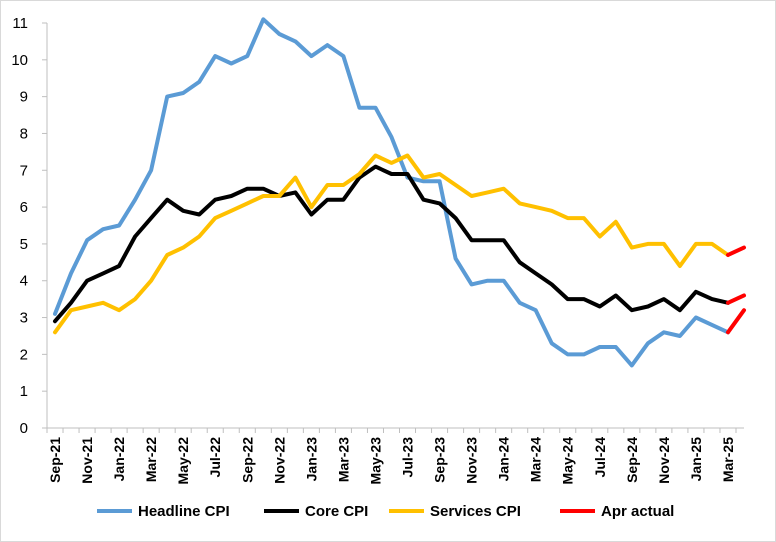  Describe the element at coordinates (24, 354) in the screenshot. I see `y-tick-label: 2` at that location.